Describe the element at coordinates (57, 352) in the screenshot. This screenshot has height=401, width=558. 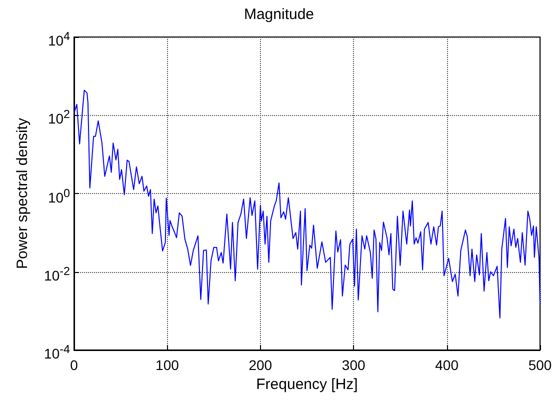
I see `y-tick-label: 10$^{-4}$` at that location.